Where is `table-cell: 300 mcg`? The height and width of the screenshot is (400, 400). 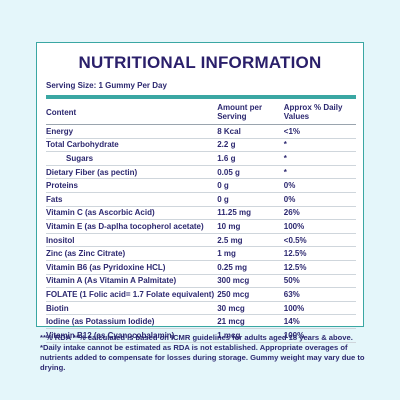 table-cell: 300 mcg is located at coordinates (250, 281).